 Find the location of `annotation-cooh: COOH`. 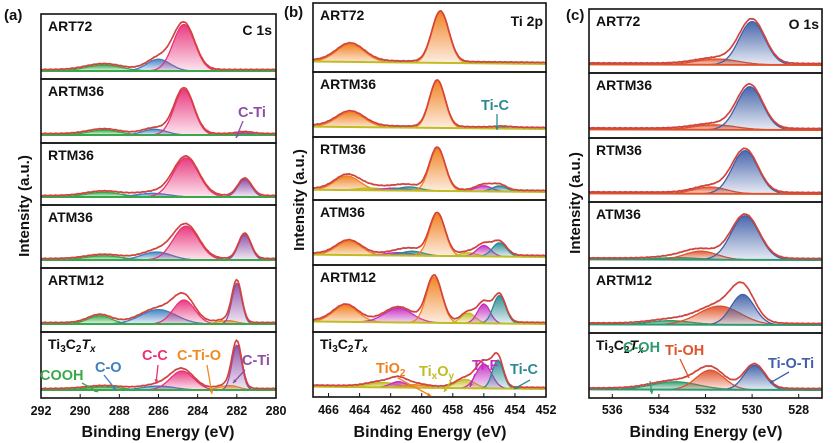

annotation-cooh: COOH is located at coordinates (69, 380).